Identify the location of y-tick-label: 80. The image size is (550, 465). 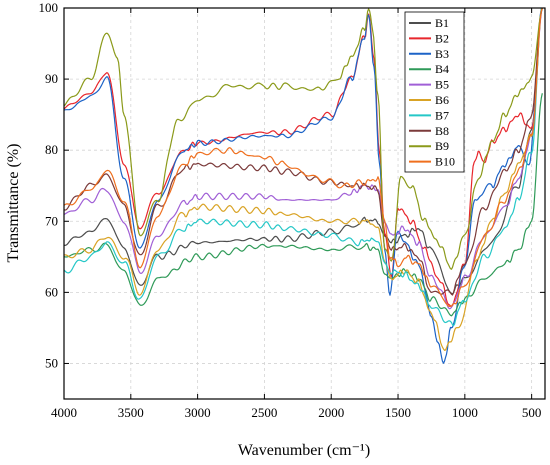
(51, 149).